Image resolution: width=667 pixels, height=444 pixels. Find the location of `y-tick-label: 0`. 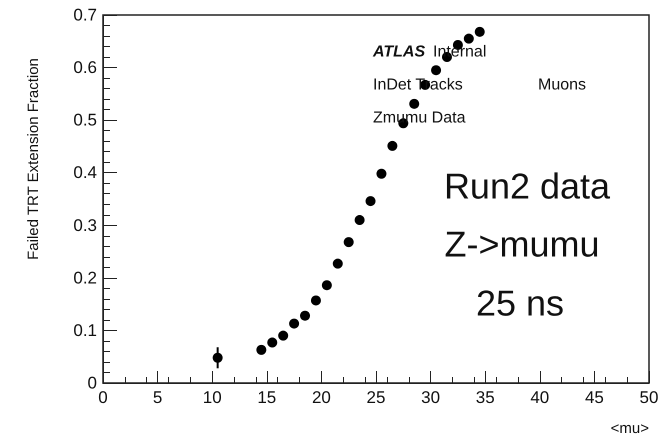

y-tick-label: 0 is located at coordinates (92, 383).